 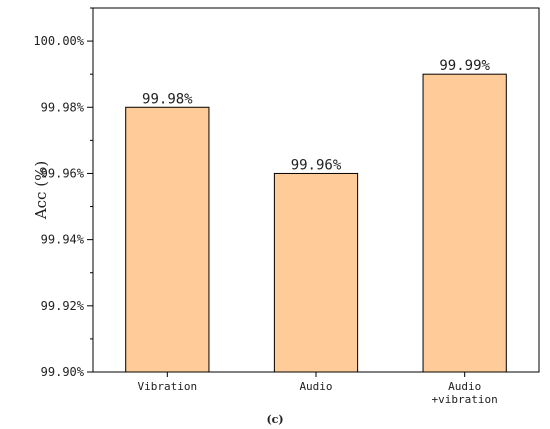 I want to click on bar-data-label: 99.98%, so click(x=167, y=99).